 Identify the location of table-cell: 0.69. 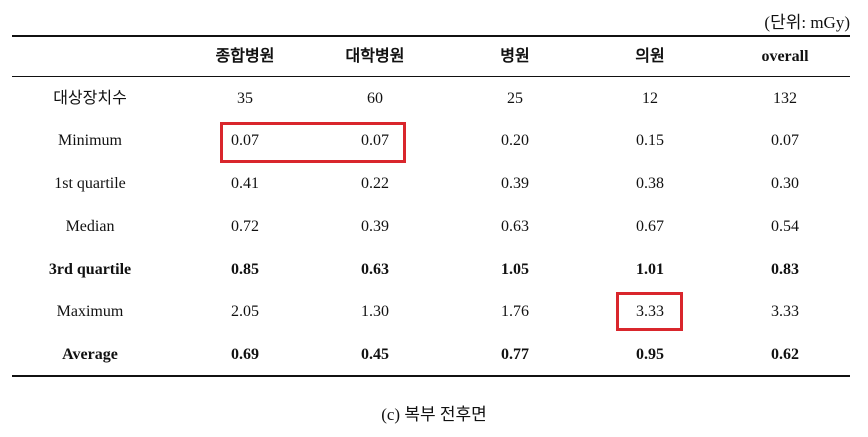
(245, 354).